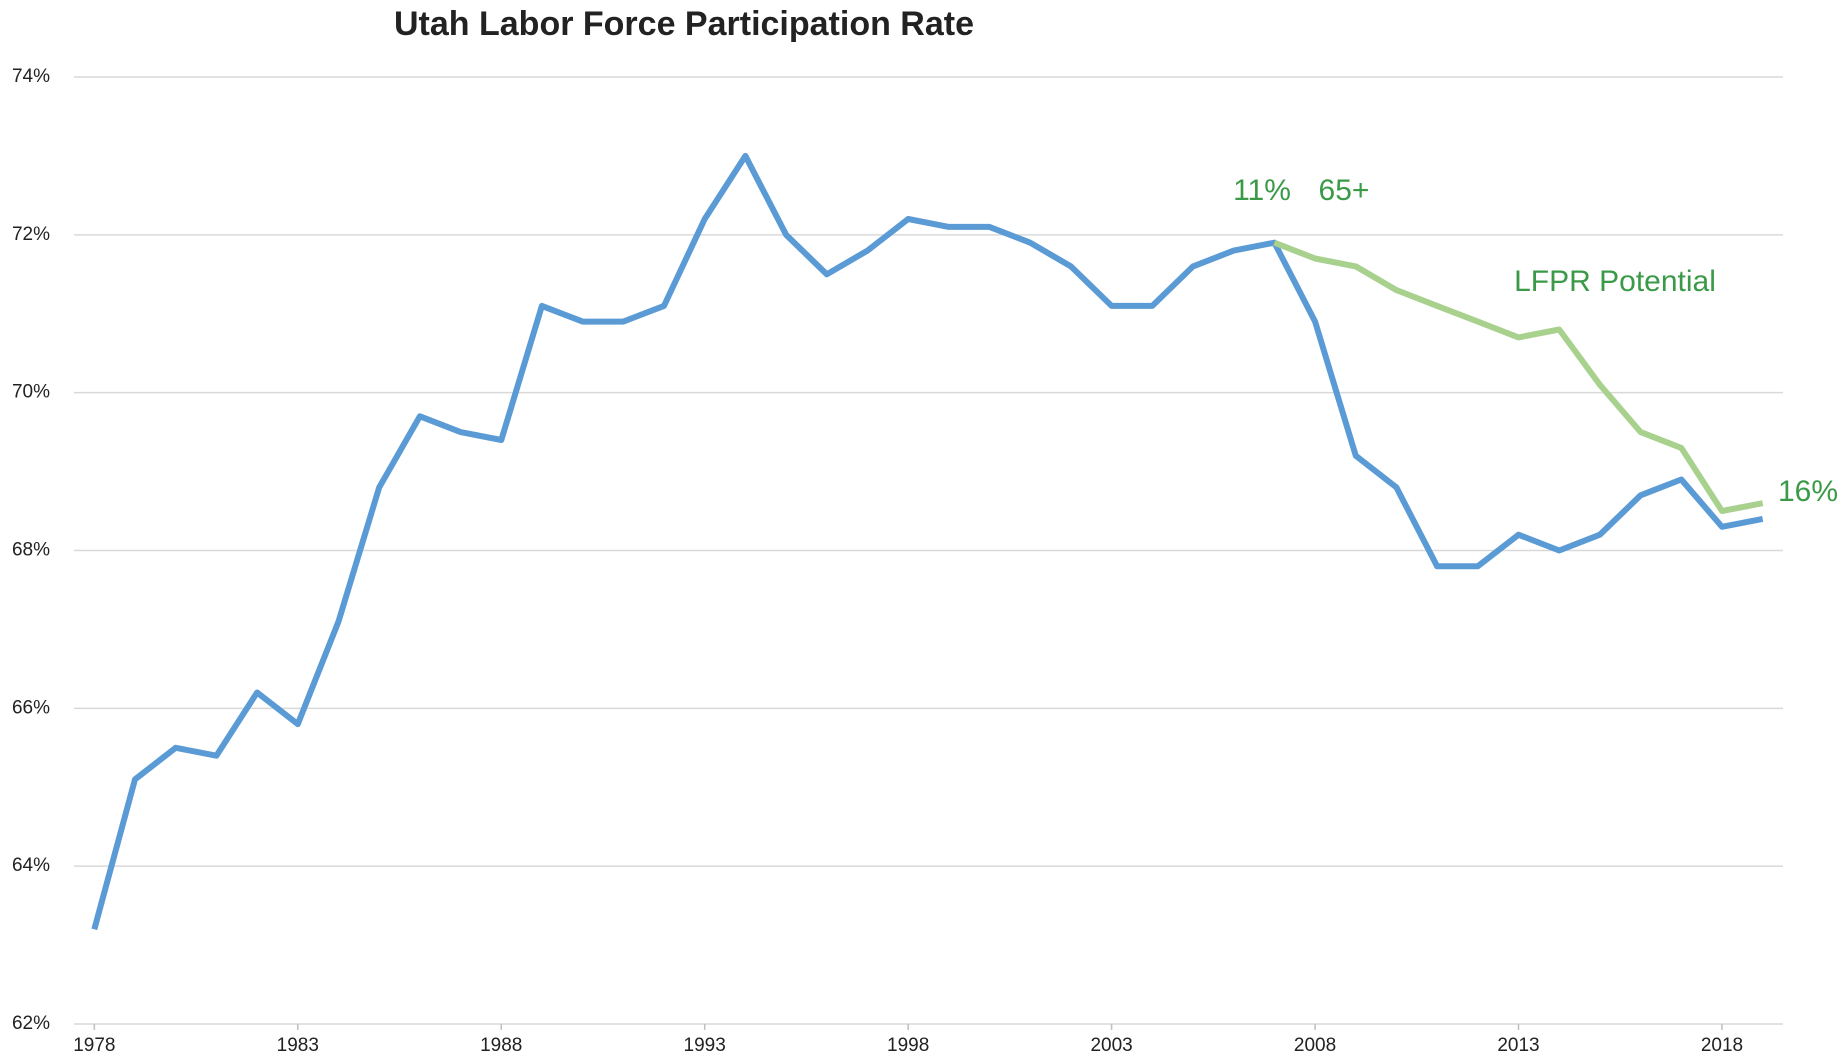  What do you see at coordinates (705, 1045) in the screenshot?
I see `x-tick-label: 1993` at bounding box center [705, 1045].